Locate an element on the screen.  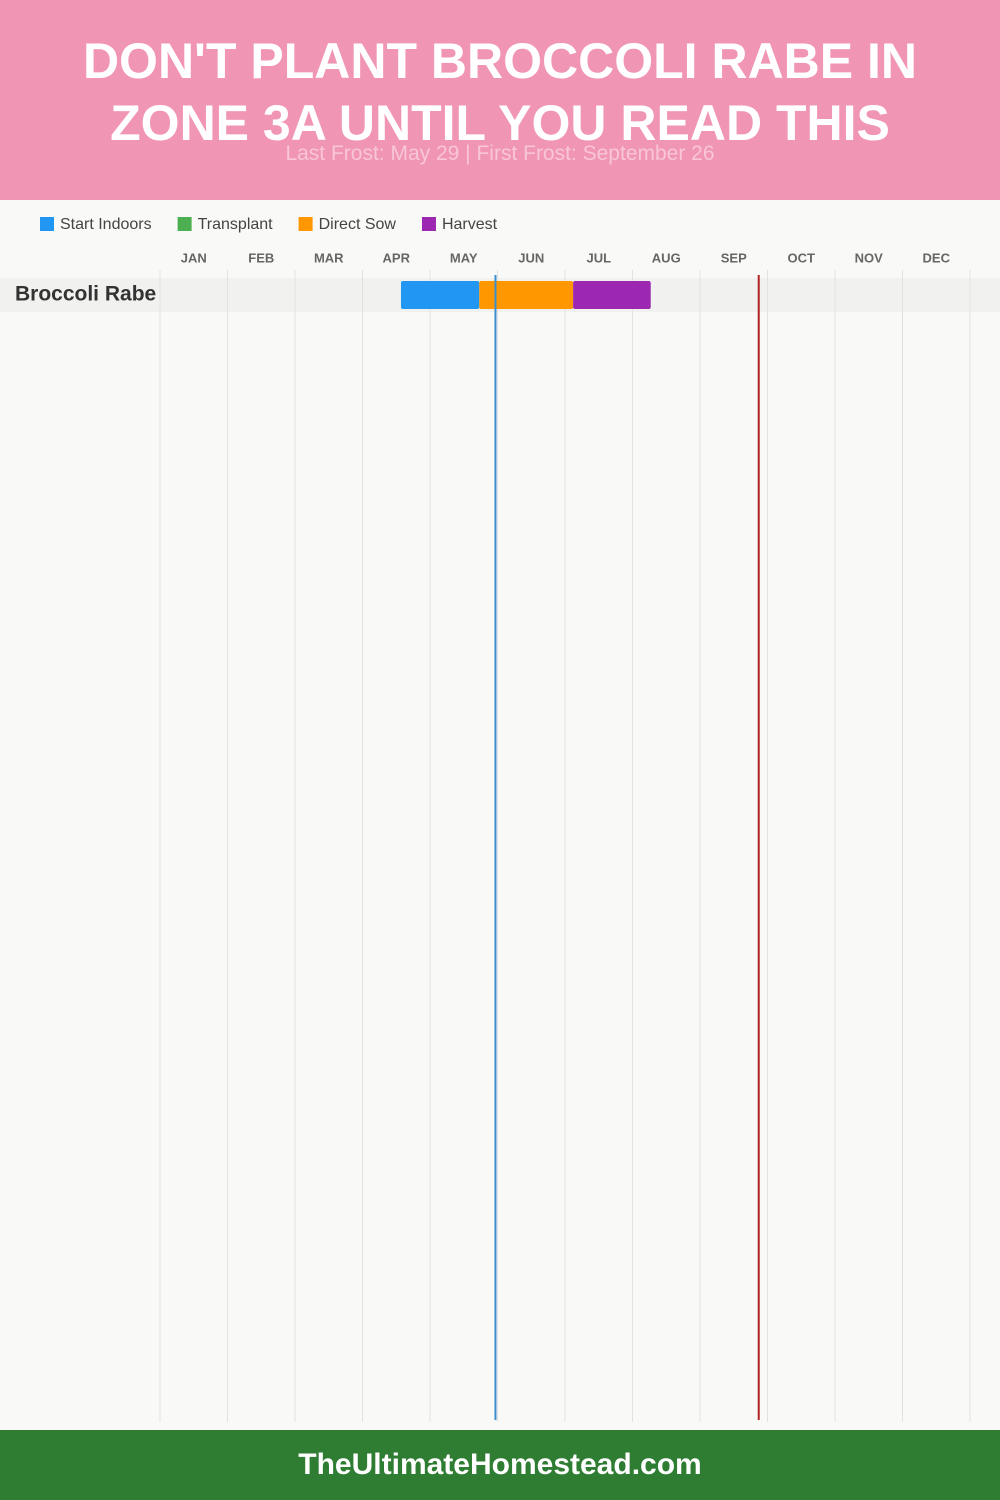
row-label: Broccoli Rabe is located at coordinates (85, 294).